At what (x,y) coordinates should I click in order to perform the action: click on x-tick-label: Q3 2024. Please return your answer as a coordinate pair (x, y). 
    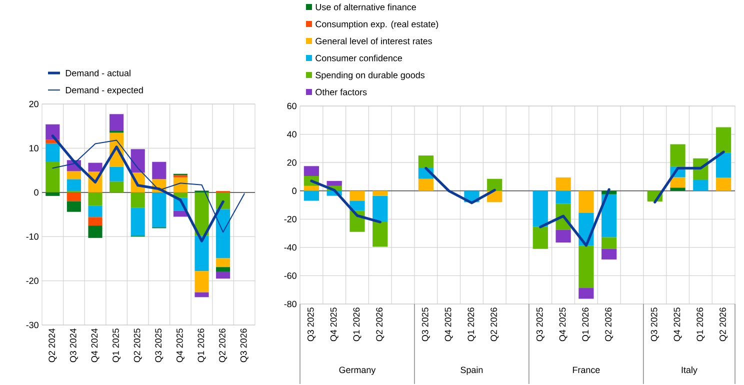
    Looking at the image, I should click on (74, 345).